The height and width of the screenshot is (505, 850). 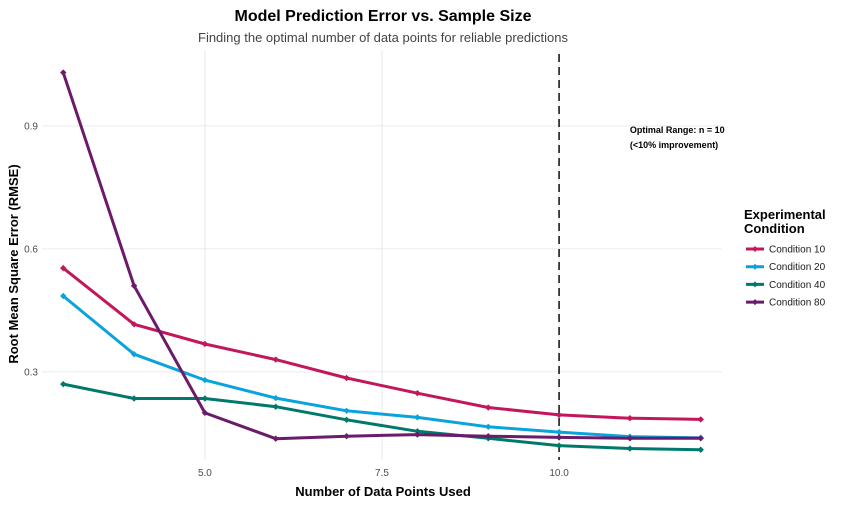 What do you see at coordinates (674, 145) in the screenshot?
I see `annotation-line-2: (<10% improvement)` at bounding box center [674, 145].